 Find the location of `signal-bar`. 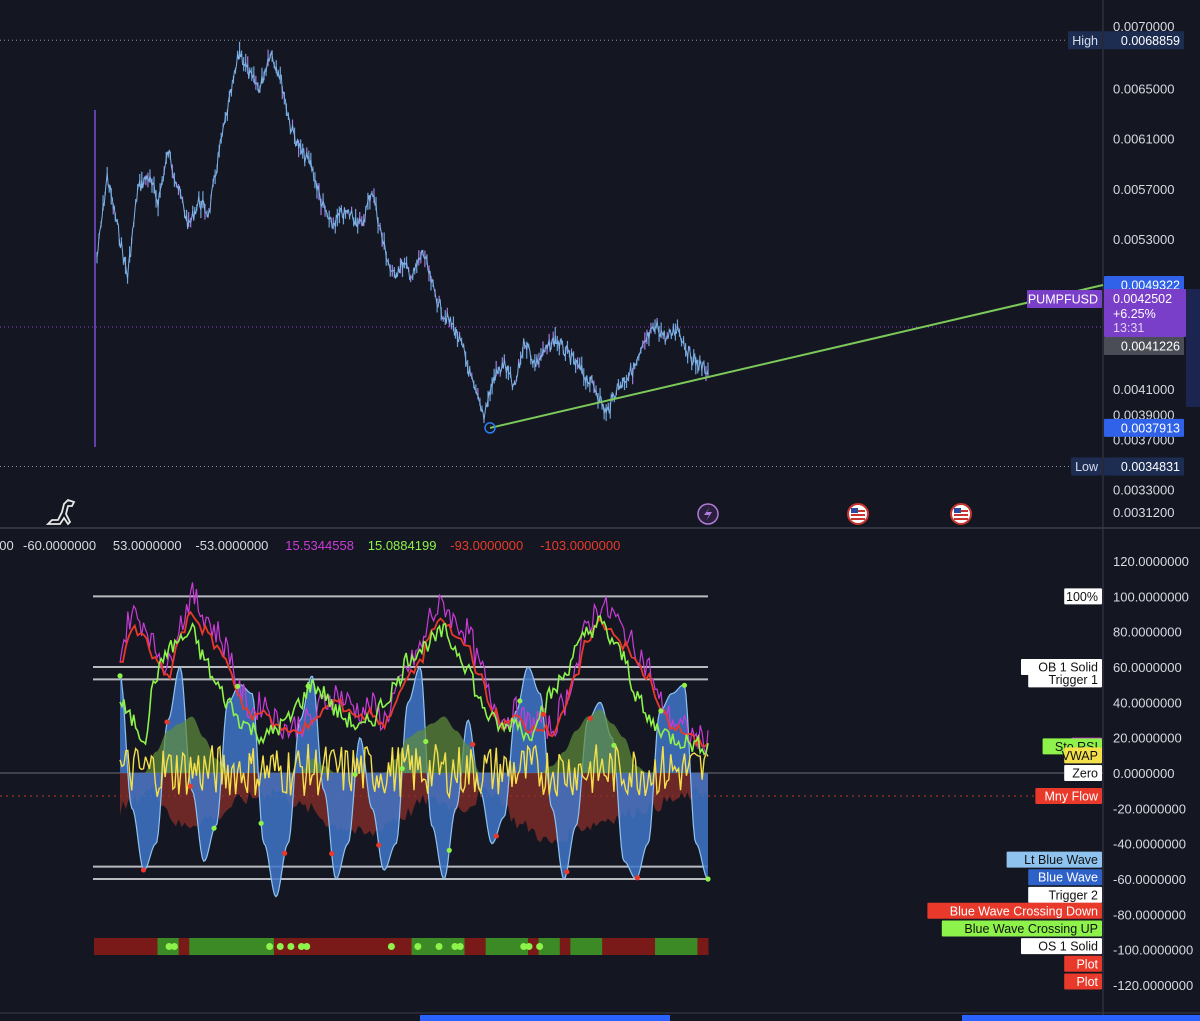

signal-bar is located at coordinates (401, 946).